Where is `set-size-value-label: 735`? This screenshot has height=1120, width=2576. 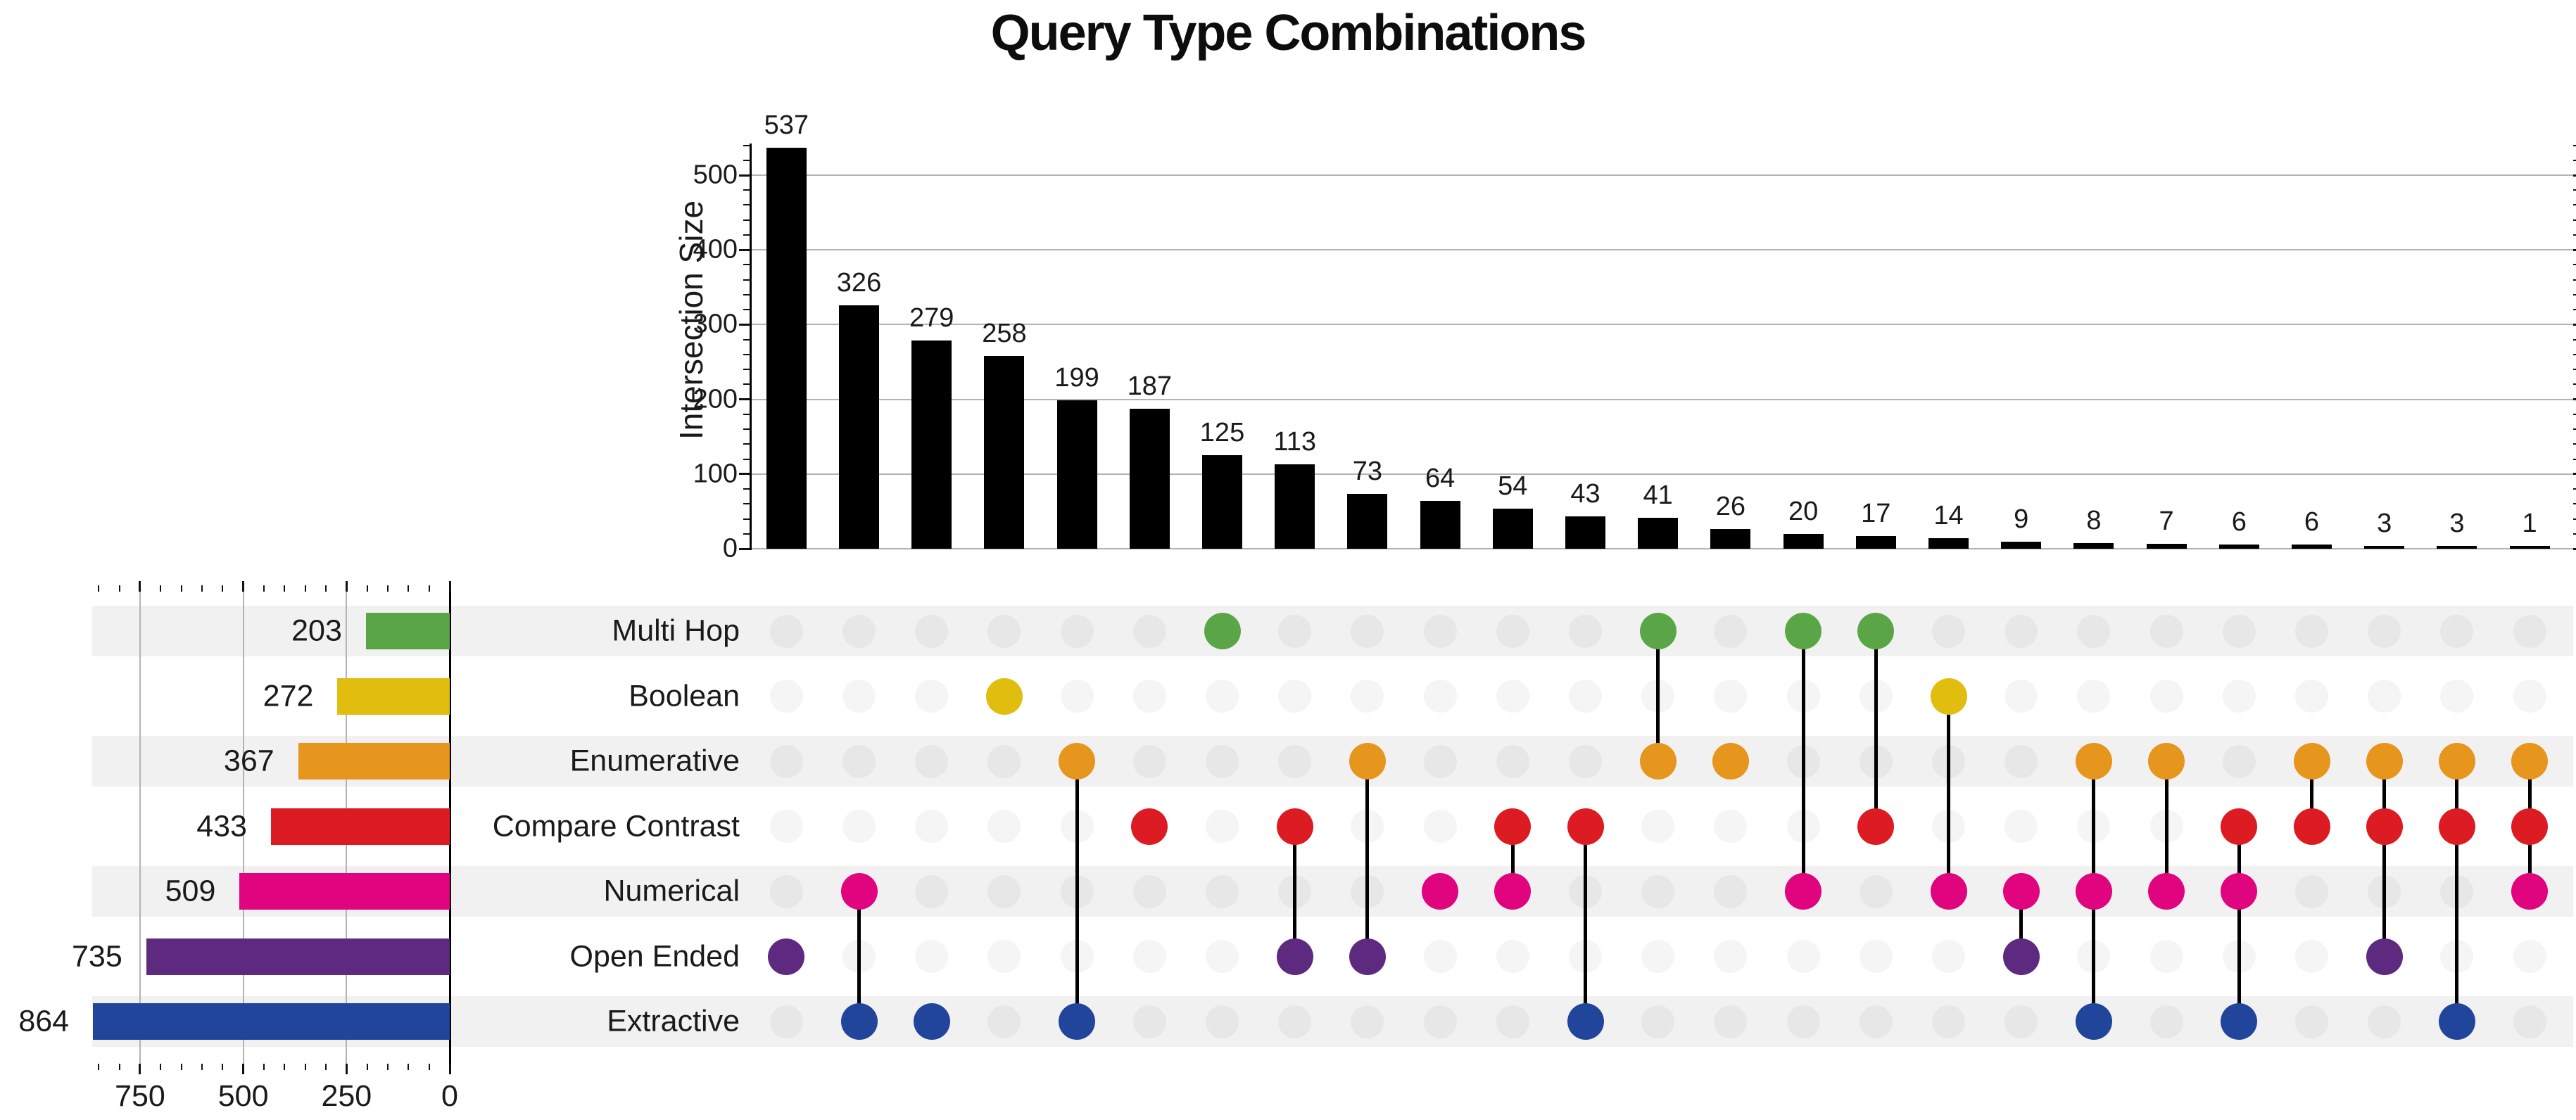 set-size-value-label: 735 is located at coordinates (97, 956).